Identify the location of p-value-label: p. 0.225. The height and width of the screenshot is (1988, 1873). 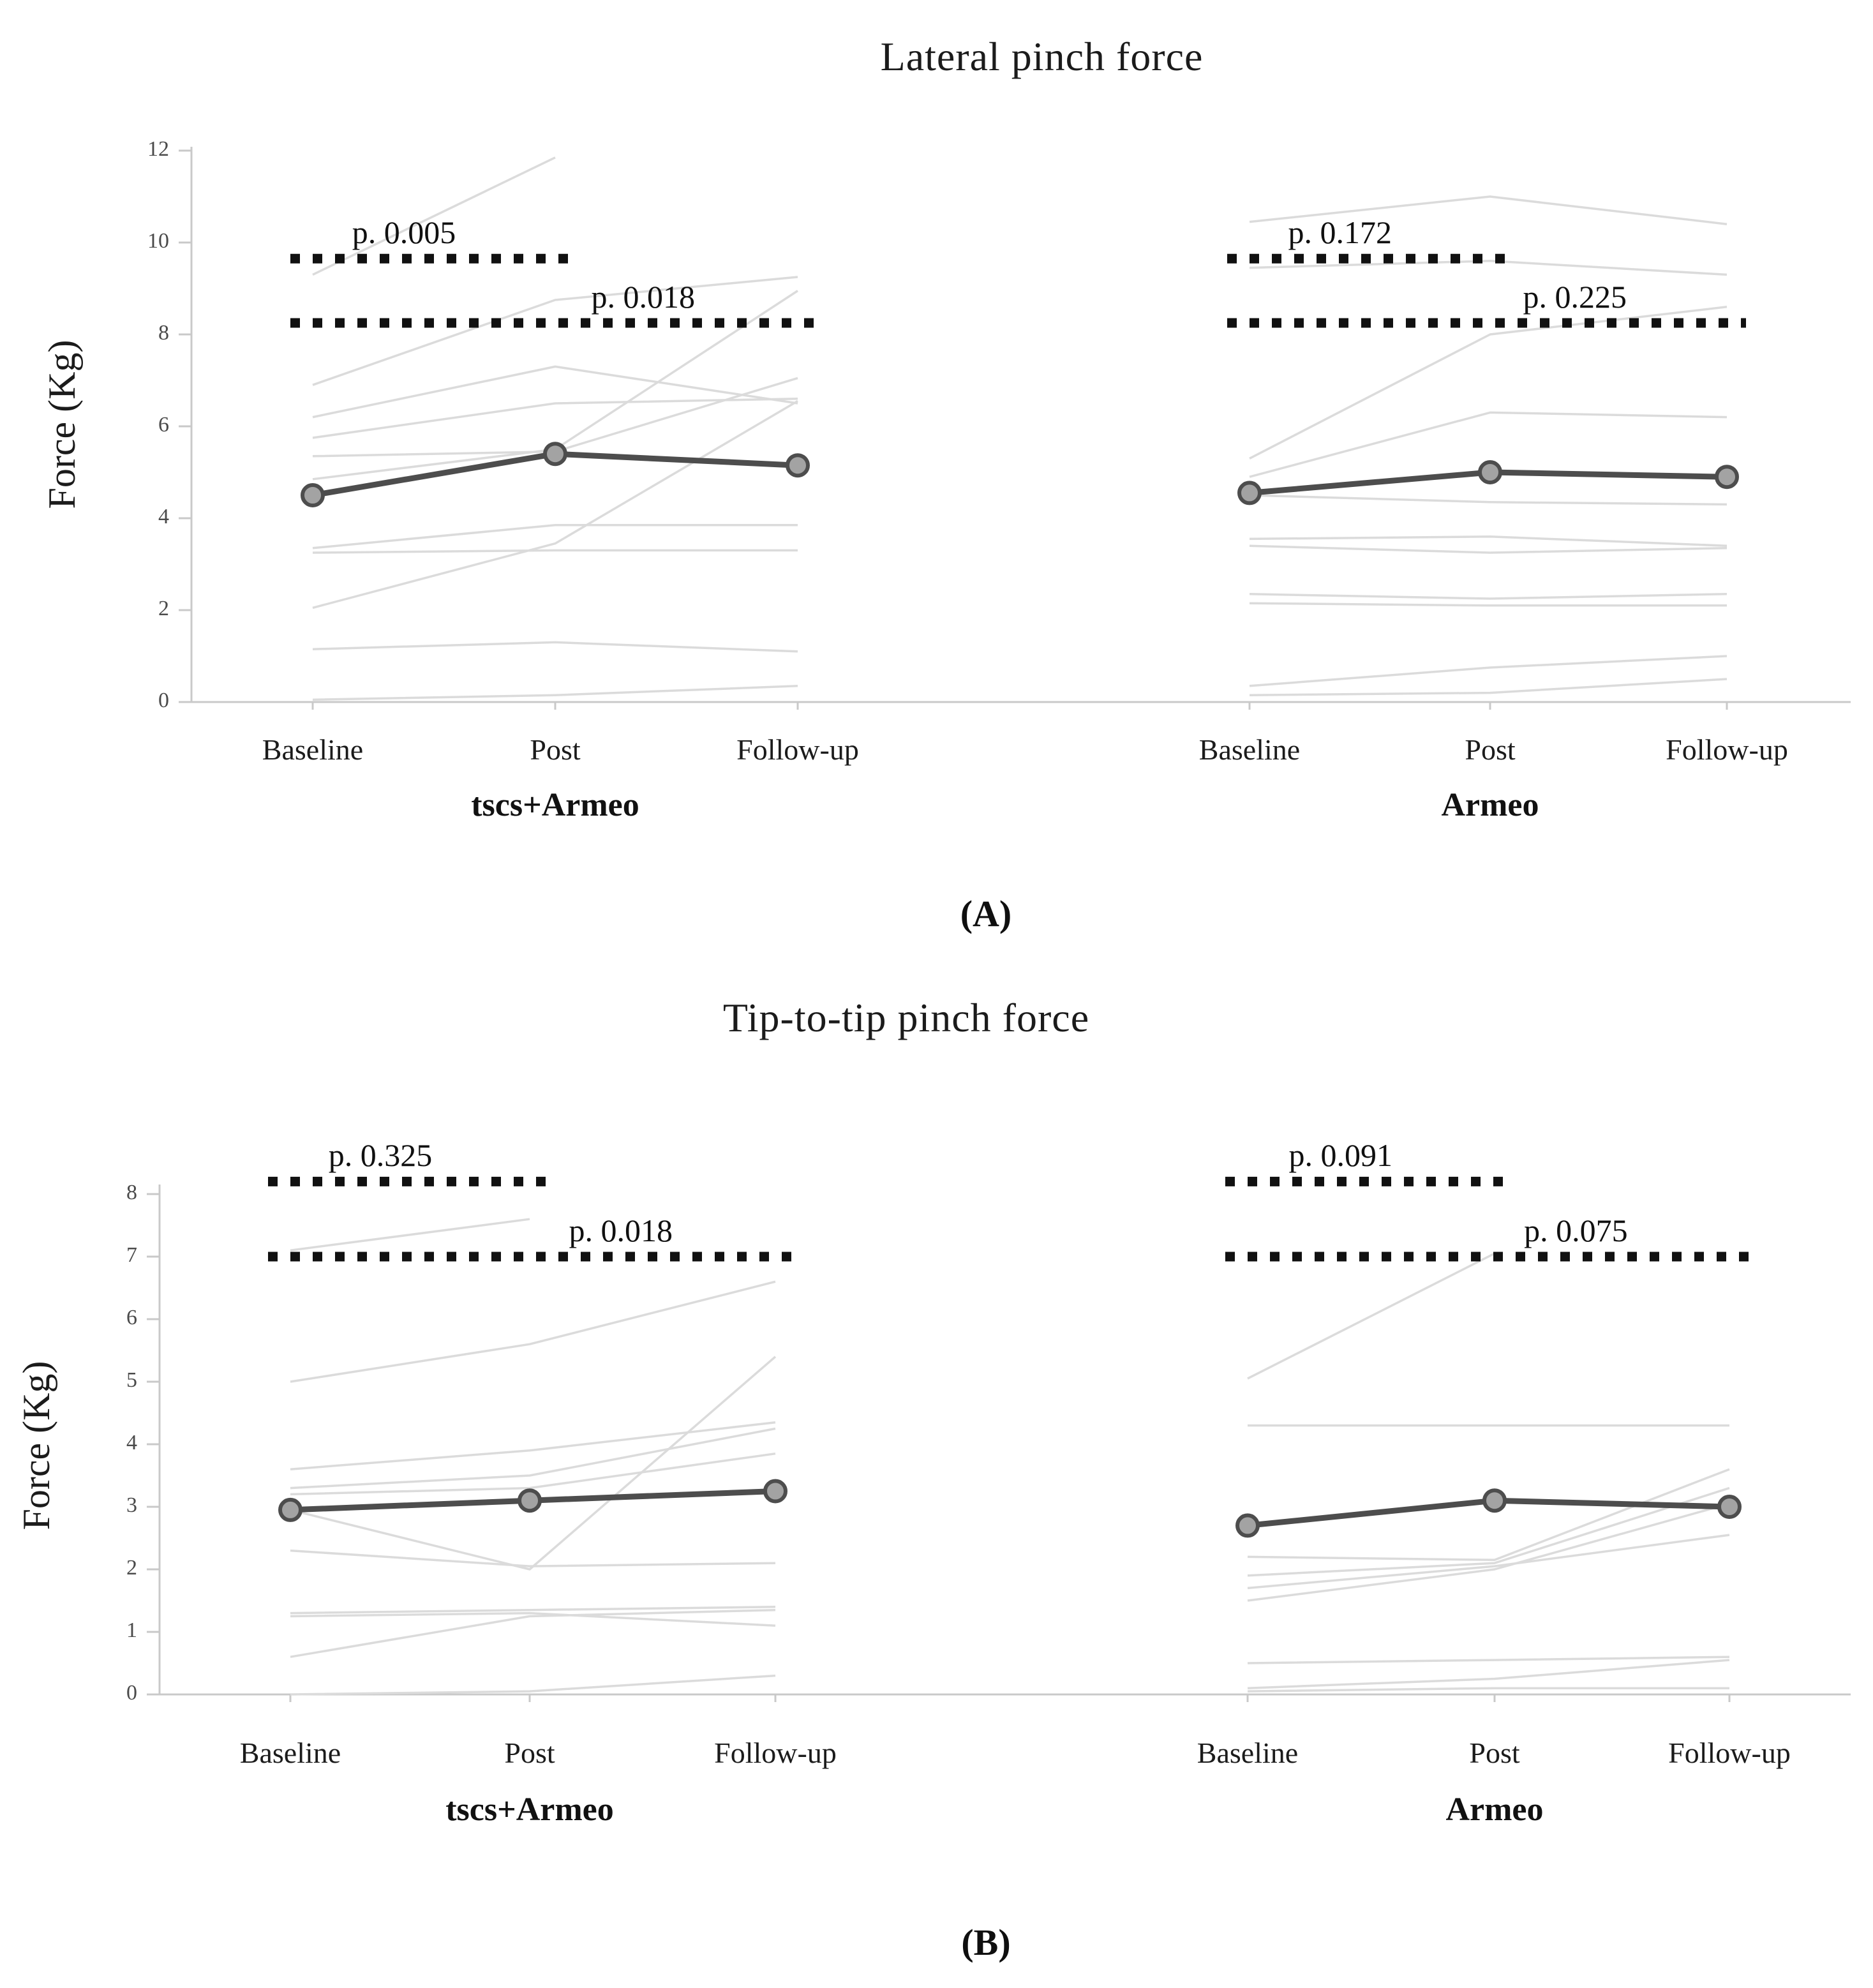
(1575, 297).